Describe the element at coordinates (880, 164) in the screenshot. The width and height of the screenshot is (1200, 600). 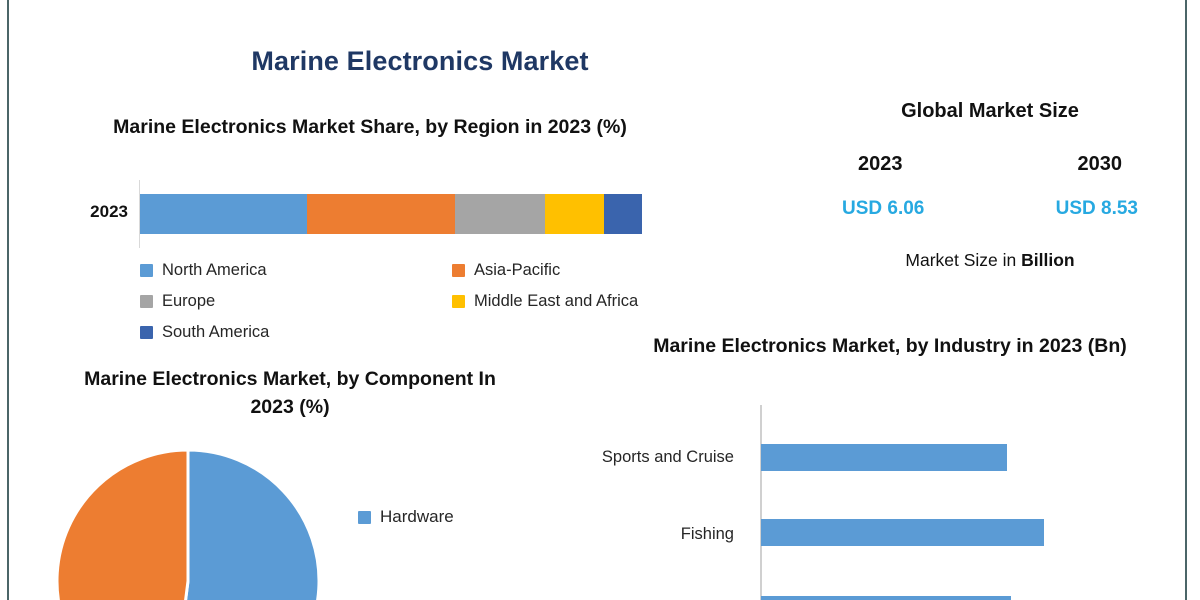
I see `market-size-year-2023: 2023` at that location.